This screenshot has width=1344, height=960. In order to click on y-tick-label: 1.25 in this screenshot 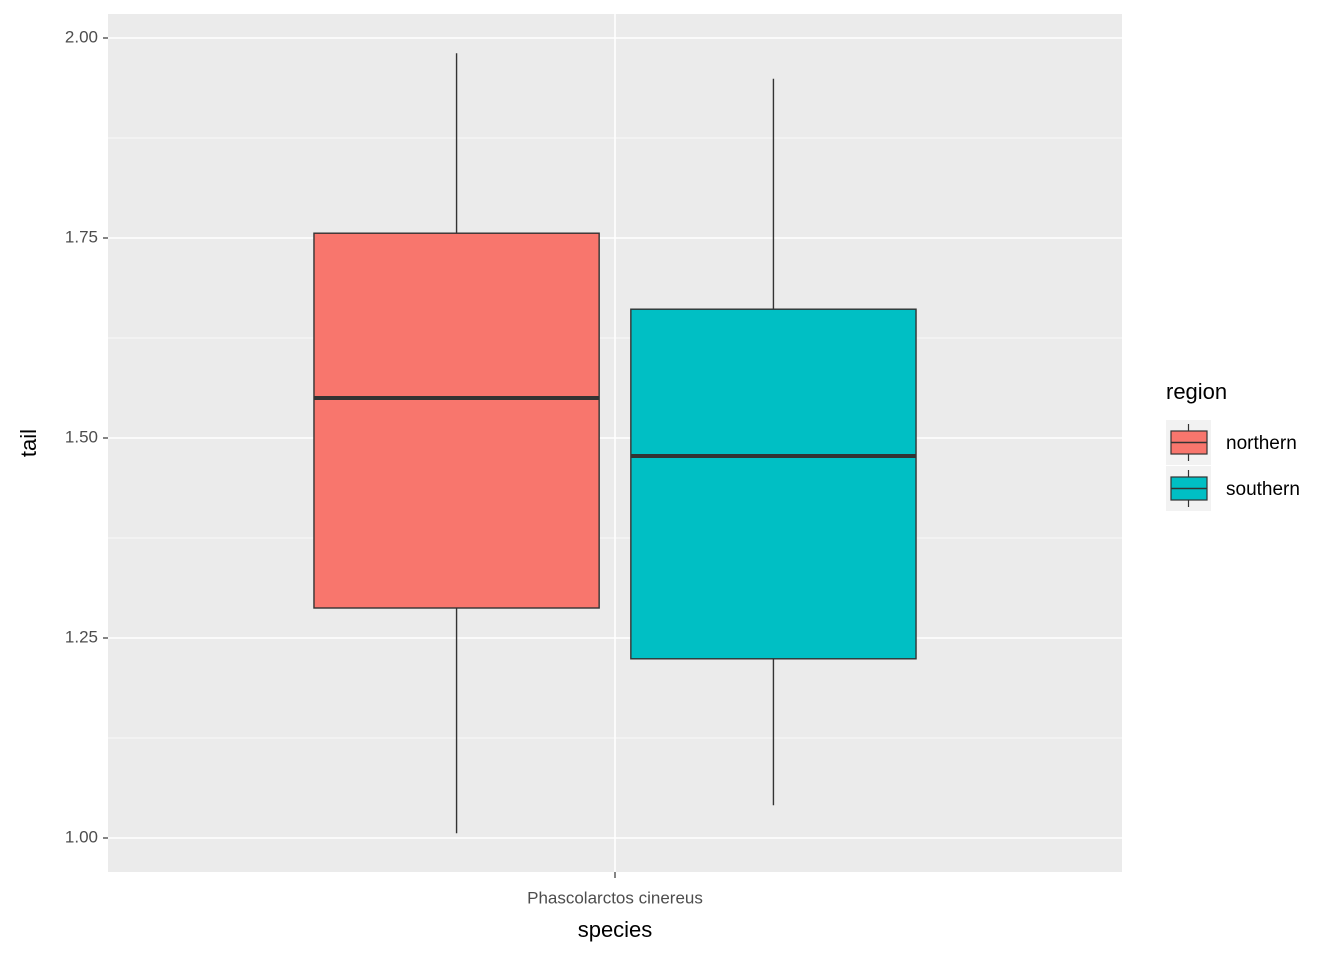, I will do `click(81, 636)`.